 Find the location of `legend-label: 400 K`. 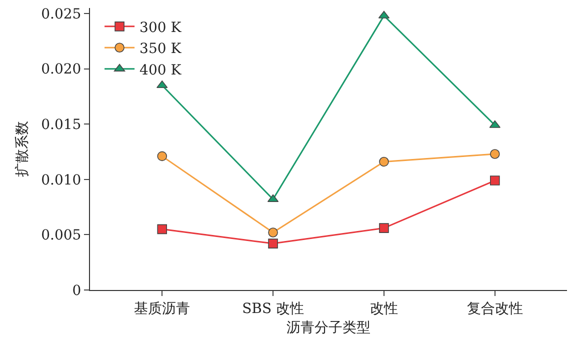

legend-label: 400 K is located at coordinates (161, 70).